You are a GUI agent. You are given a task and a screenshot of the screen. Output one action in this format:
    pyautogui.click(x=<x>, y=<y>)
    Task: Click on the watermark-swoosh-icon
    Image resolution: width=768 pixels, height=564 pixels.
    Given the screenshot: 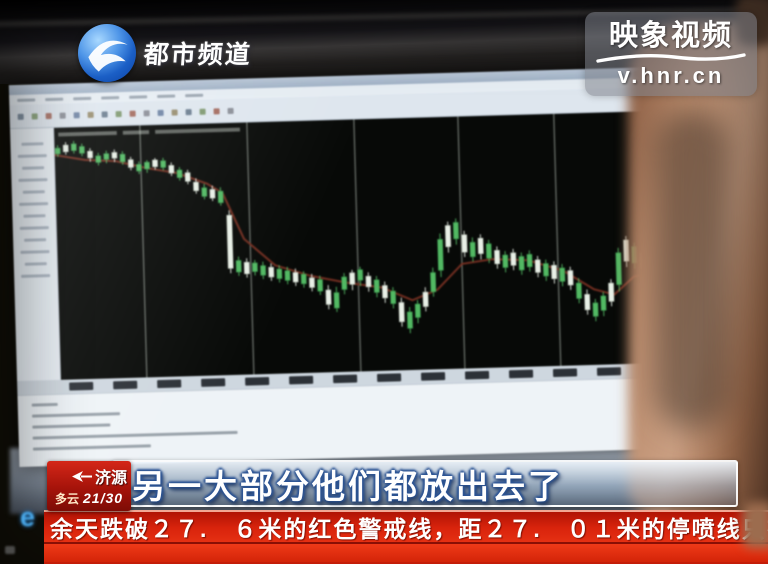 What is the action you would take?
    pyautogui.click(x=671, y=58)
    